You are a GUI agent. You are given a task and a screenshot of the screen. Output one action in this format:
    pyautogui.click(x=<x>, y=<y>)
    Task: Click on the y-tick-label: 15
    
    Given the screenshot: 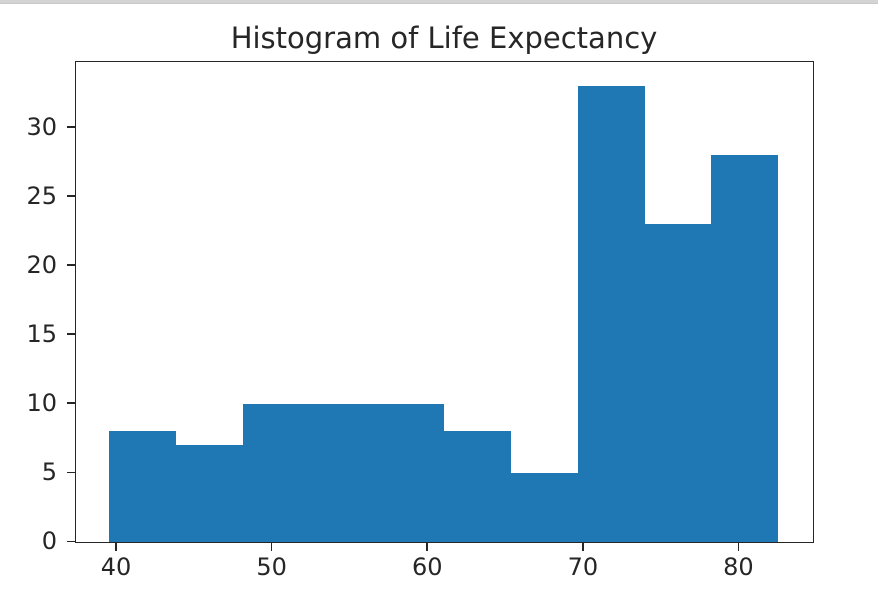 What is the action you would take?
    pyautogui.click(x=41, y=334)
    